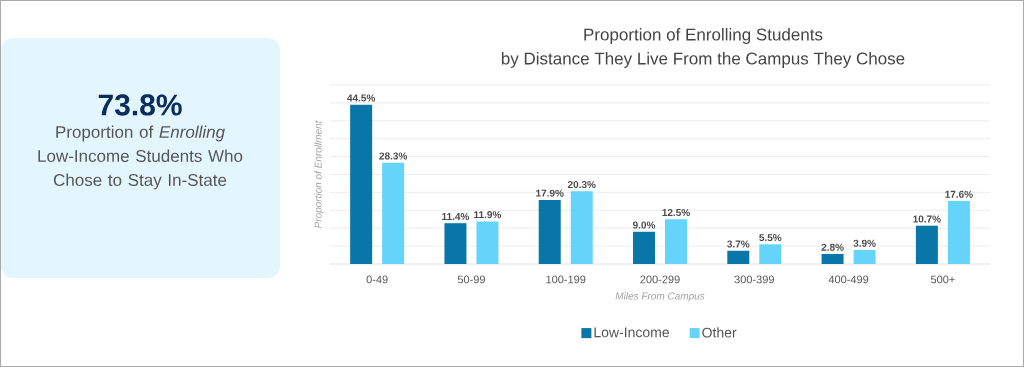 The width and height of the screenshot is (1024, 367). What do you see at coordinates (488, 215) in the screenshot?
I see `data-label: 11.9%` at bounding box center [488, 215].